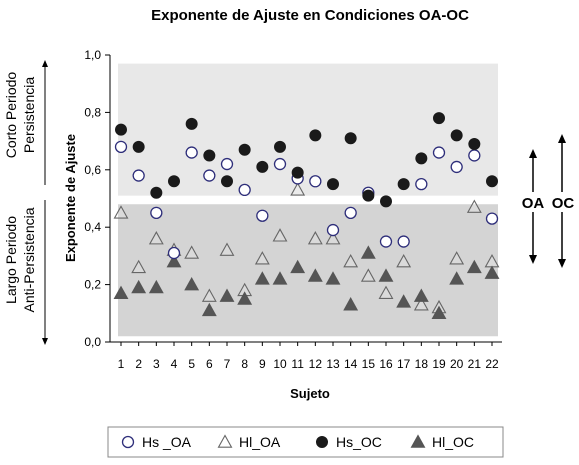 The width and height of the screenshot is (579, 465). Describe the element at coordinates (439, 364) in the screenshot. I see `x-tick-label: 19` at that location.